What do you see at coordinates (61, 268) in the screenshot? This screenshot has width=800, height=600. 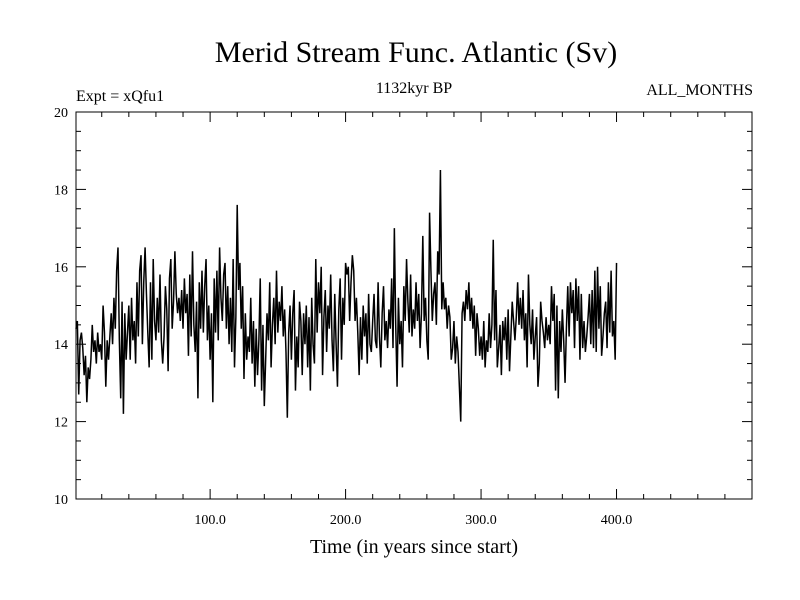 I see `y-tick-label: 16` at bounding box center [61, 268].